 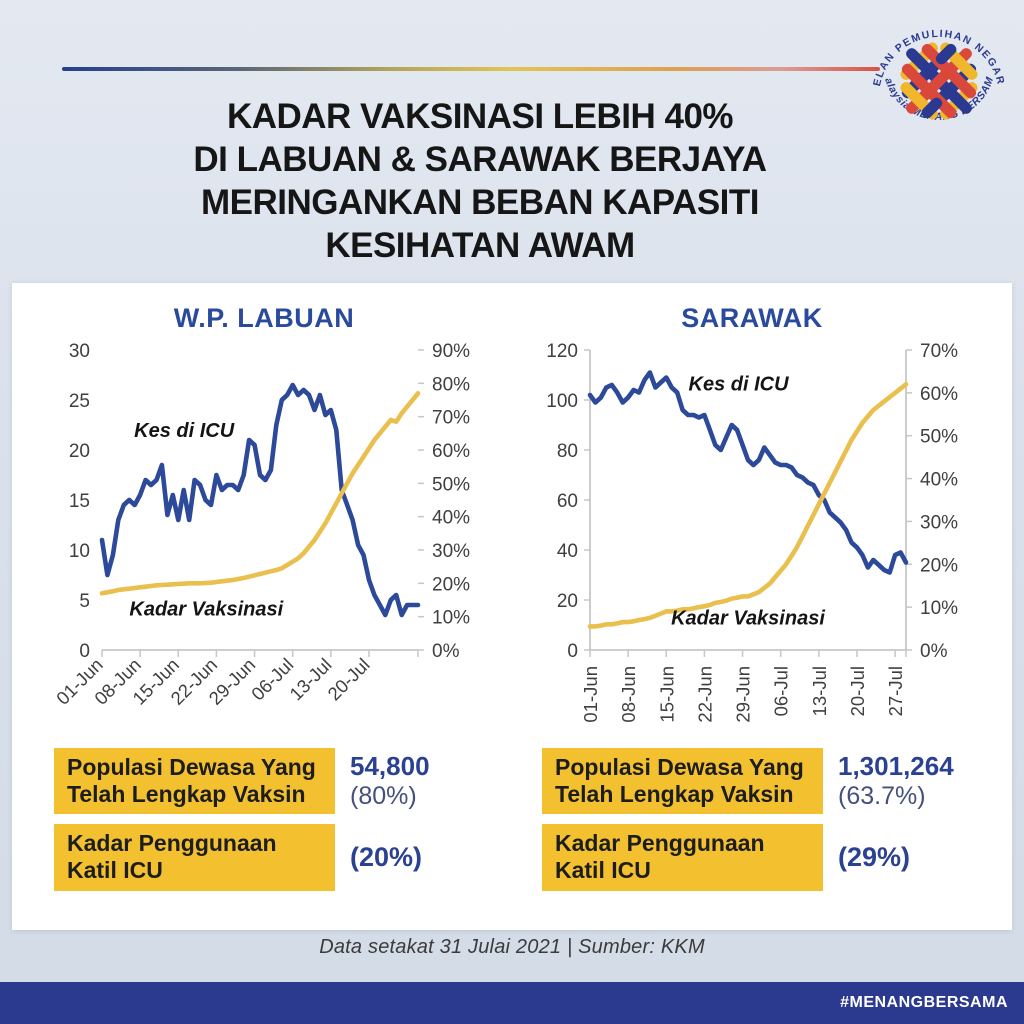 I want to click on labuan-icu-values: (20%), so click(x=386, y=857).